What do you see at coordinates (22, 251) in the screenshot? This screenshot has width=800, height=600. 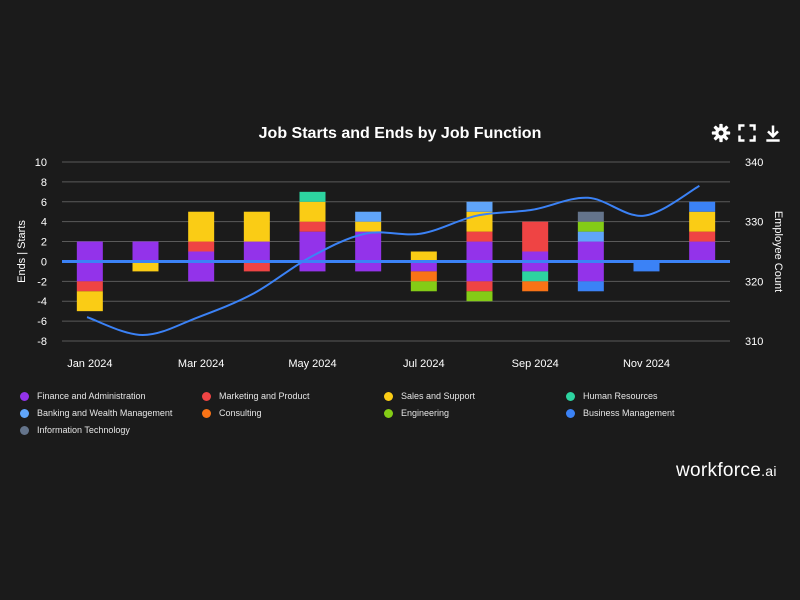 I see `y-axis-title: Ends | Starts` at bounding box center [22, 251].